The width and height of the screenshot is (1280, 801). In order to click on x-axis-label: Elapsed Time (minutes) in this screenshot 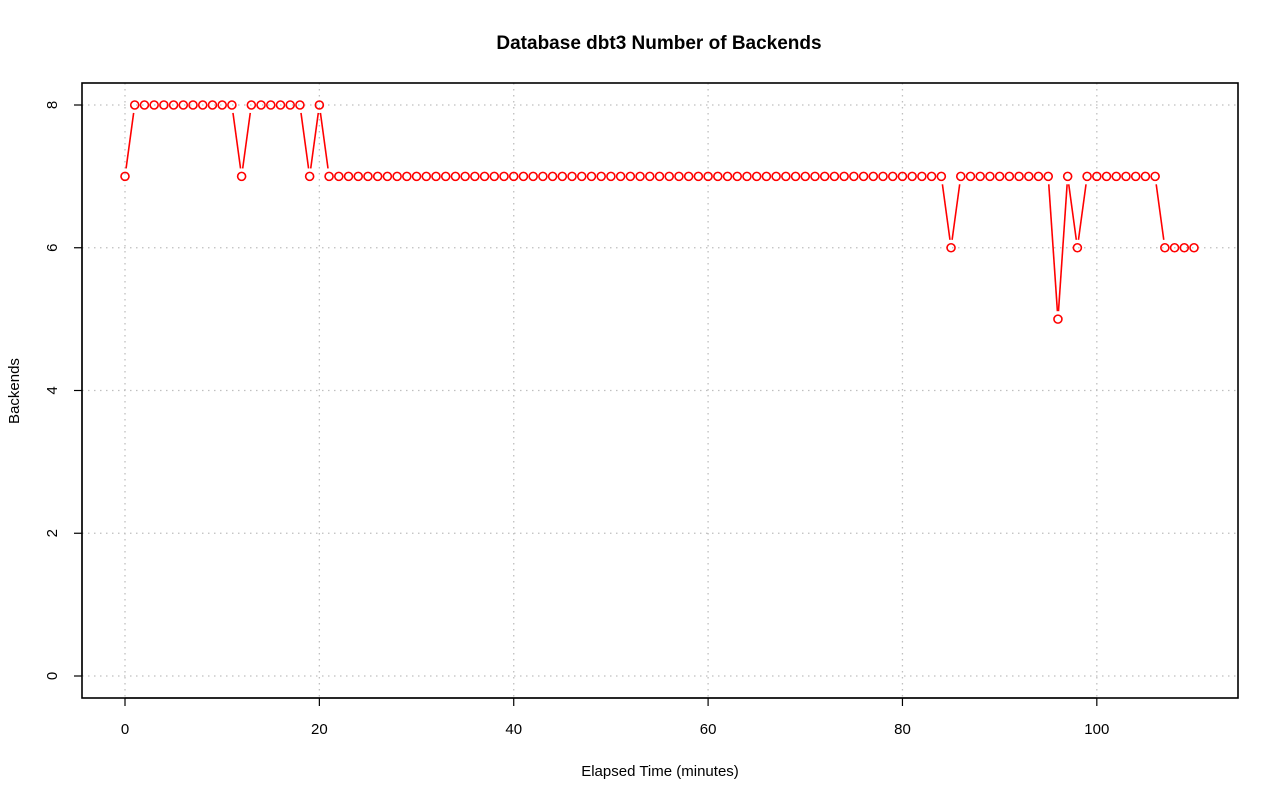, I will do `click(660, 771)`.